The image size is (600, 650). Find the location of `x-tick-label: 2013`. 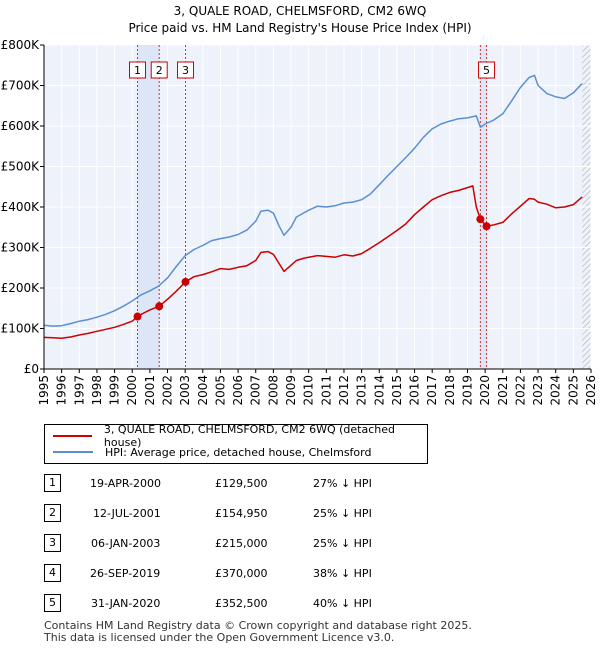

x-tick-label: 2013 is located at coordinates (362, 390).